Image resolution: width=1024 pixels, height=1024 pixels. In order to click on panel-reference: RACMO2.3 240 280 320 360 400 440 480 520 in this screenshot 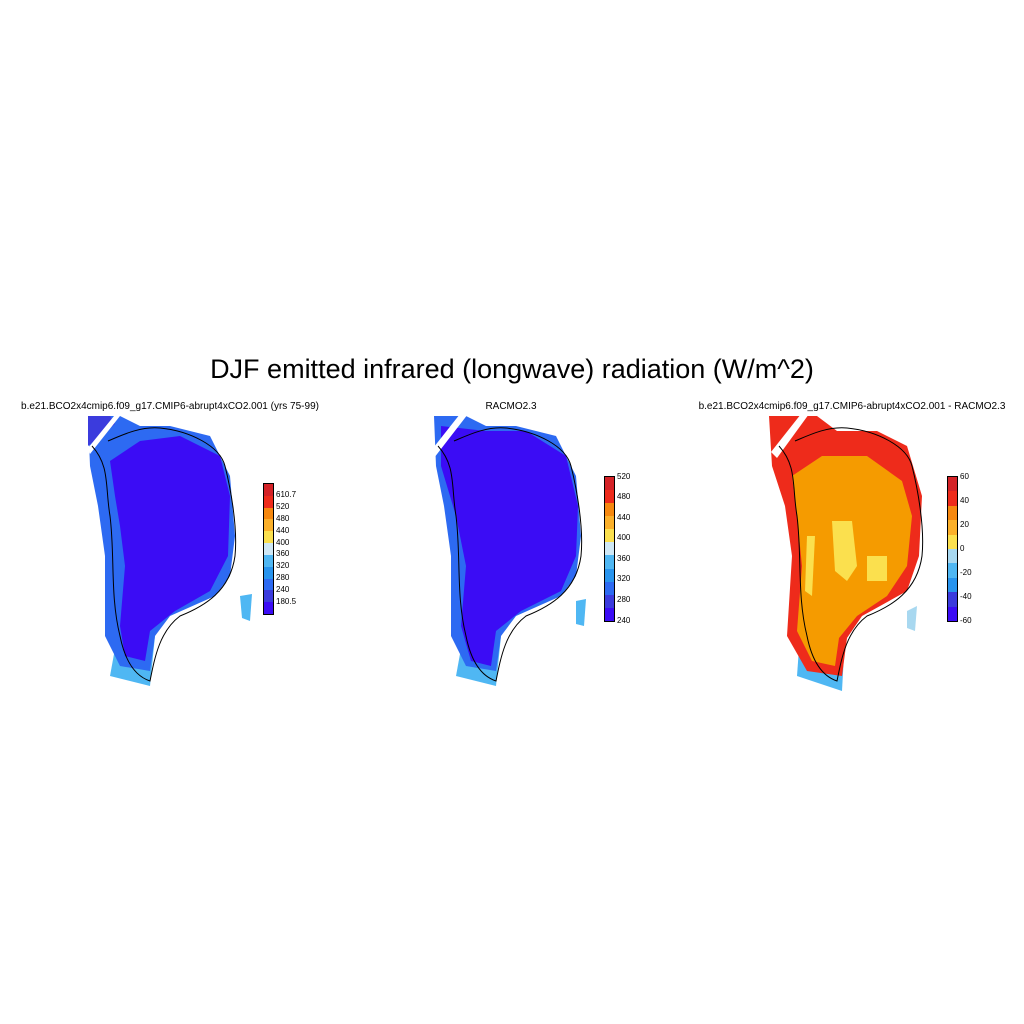, I will do `click(511, 548)`.